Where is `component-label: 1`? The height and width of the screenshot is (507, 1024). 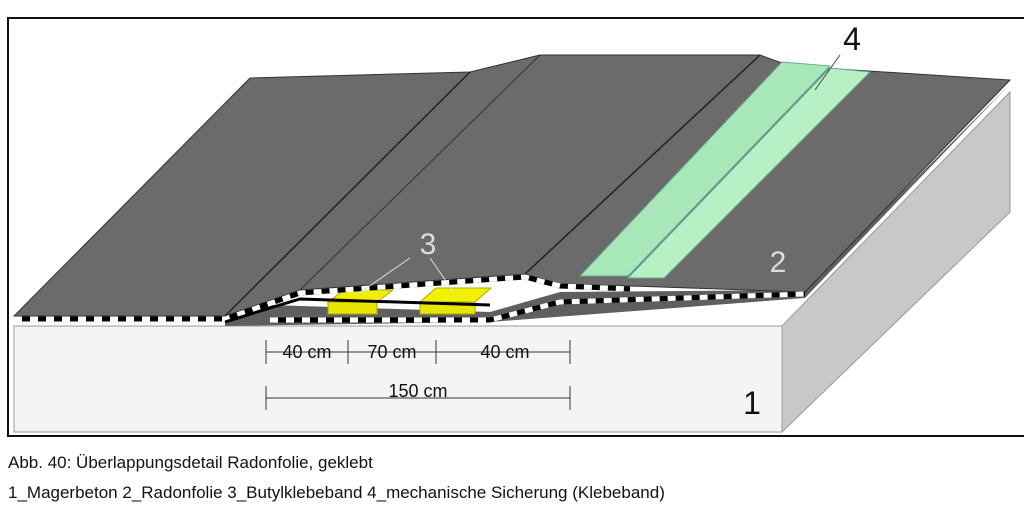 component-label: 1 is located at coordinates (752, 403).